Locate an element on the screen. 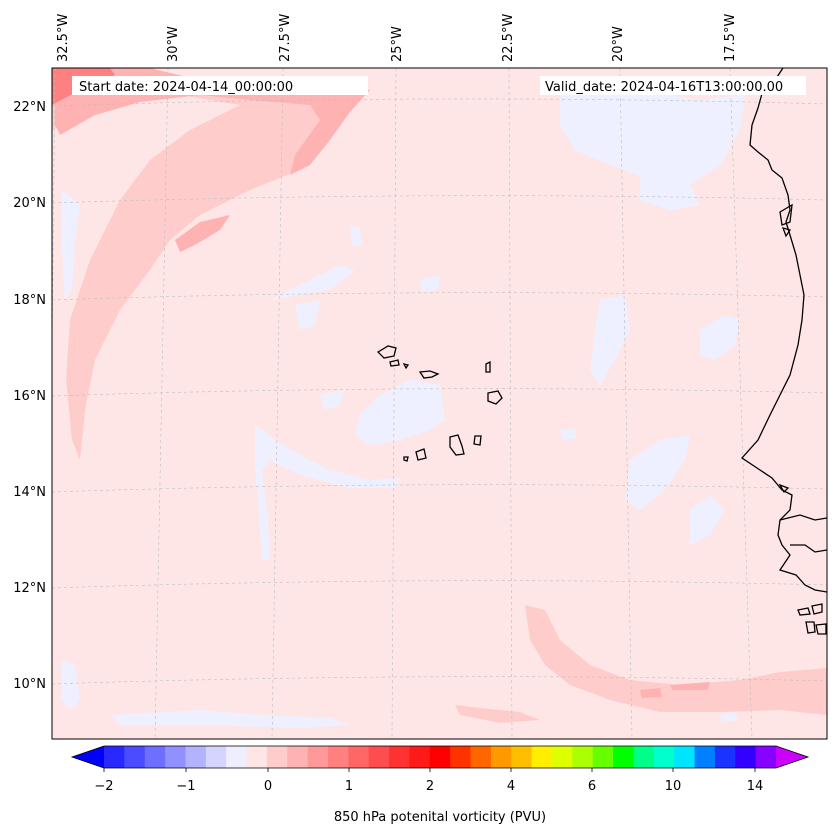 The width and height of the screenshot is (837, 836). colorbar-cells is located at coordinates (440, 757).